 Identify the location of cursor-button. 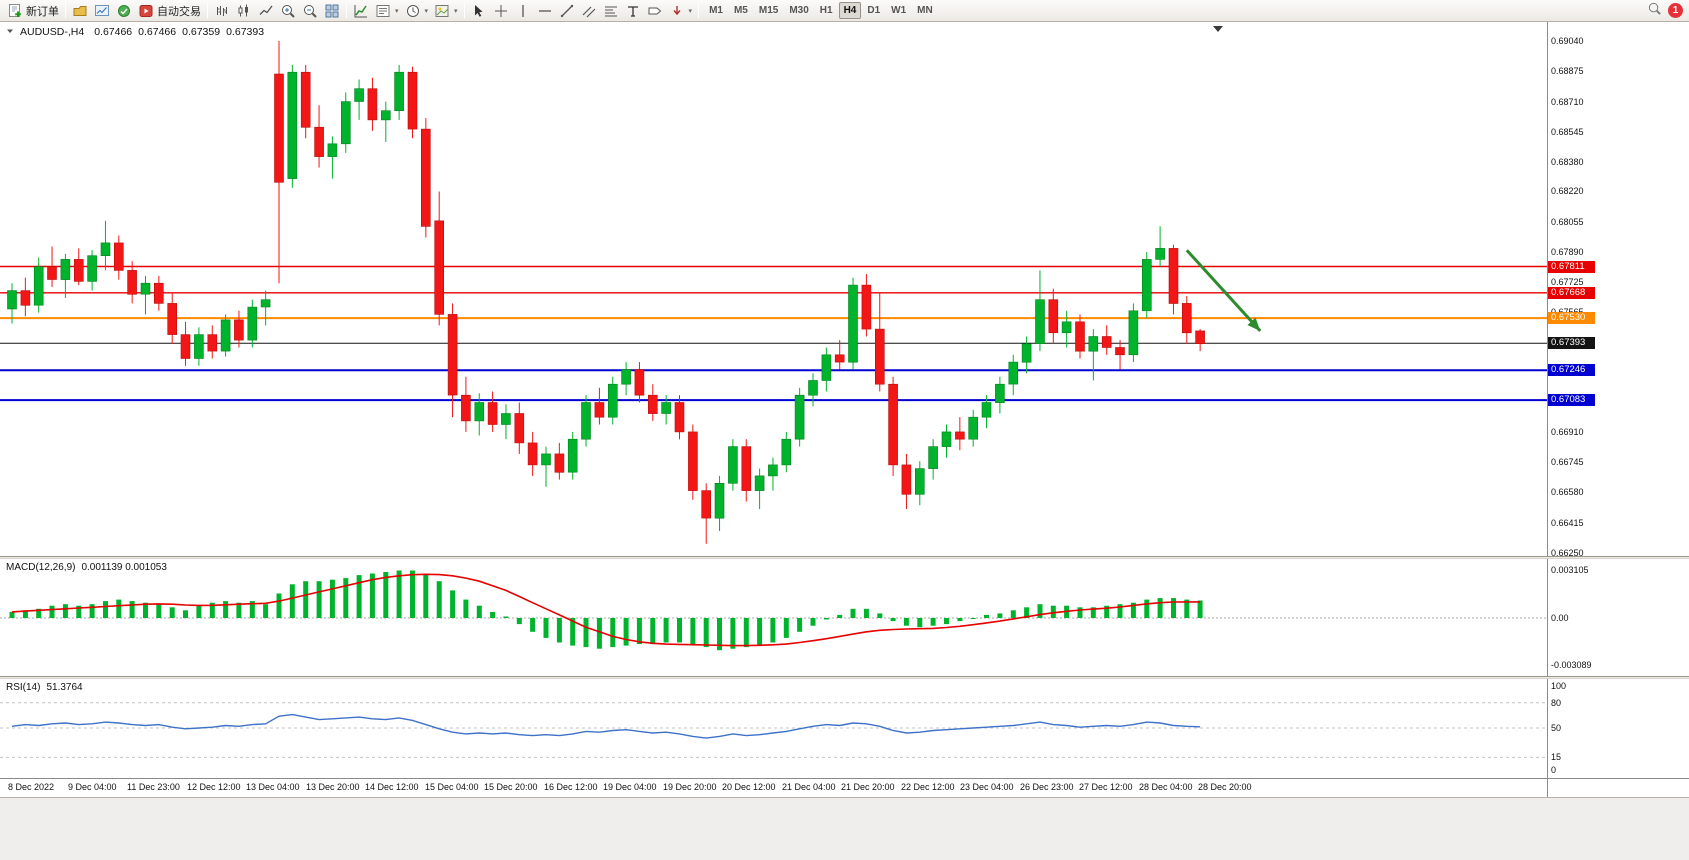
(479, 11).